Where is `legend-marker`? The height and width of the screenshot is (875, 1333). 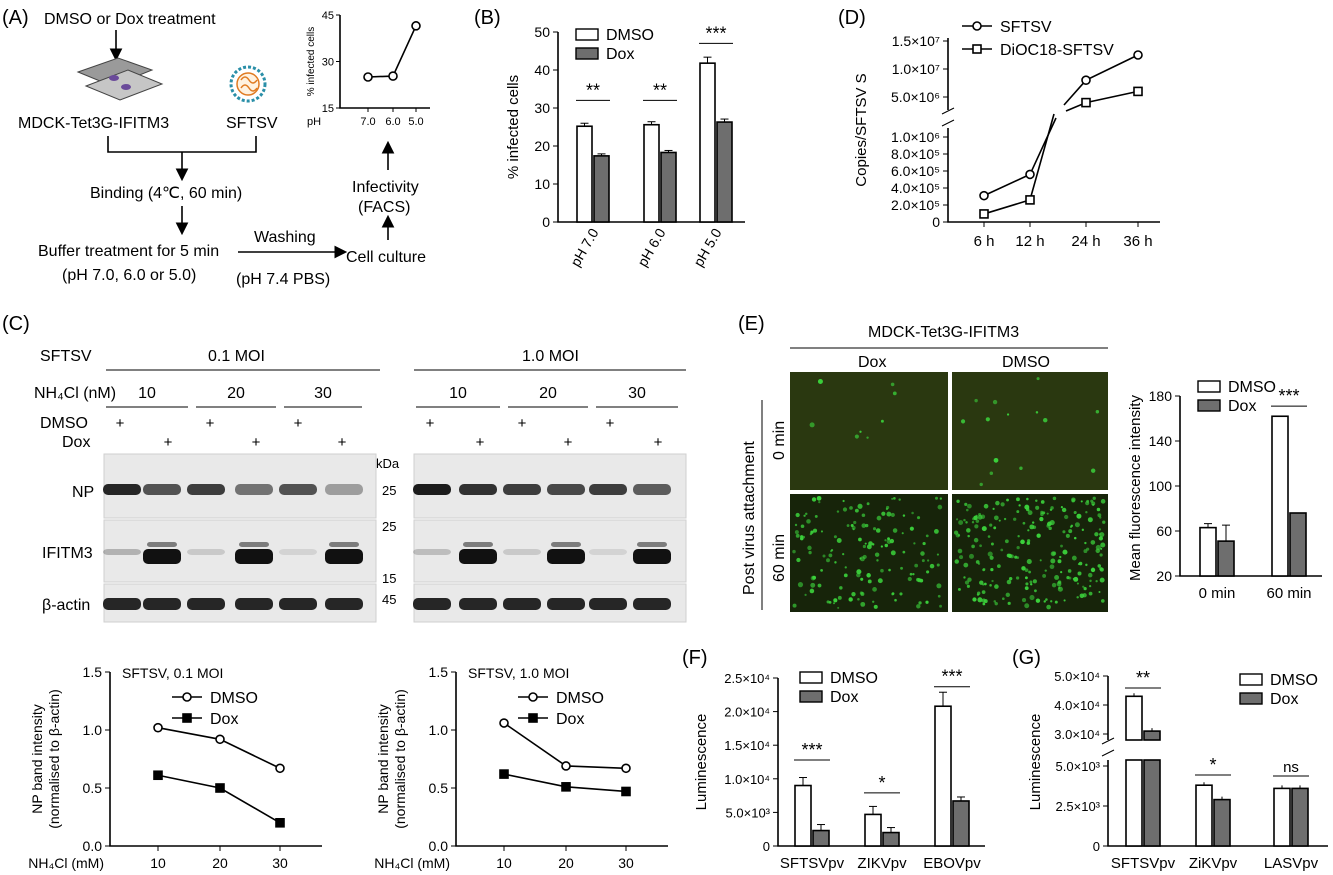
legend-marker is located at coordinates (187, 718).